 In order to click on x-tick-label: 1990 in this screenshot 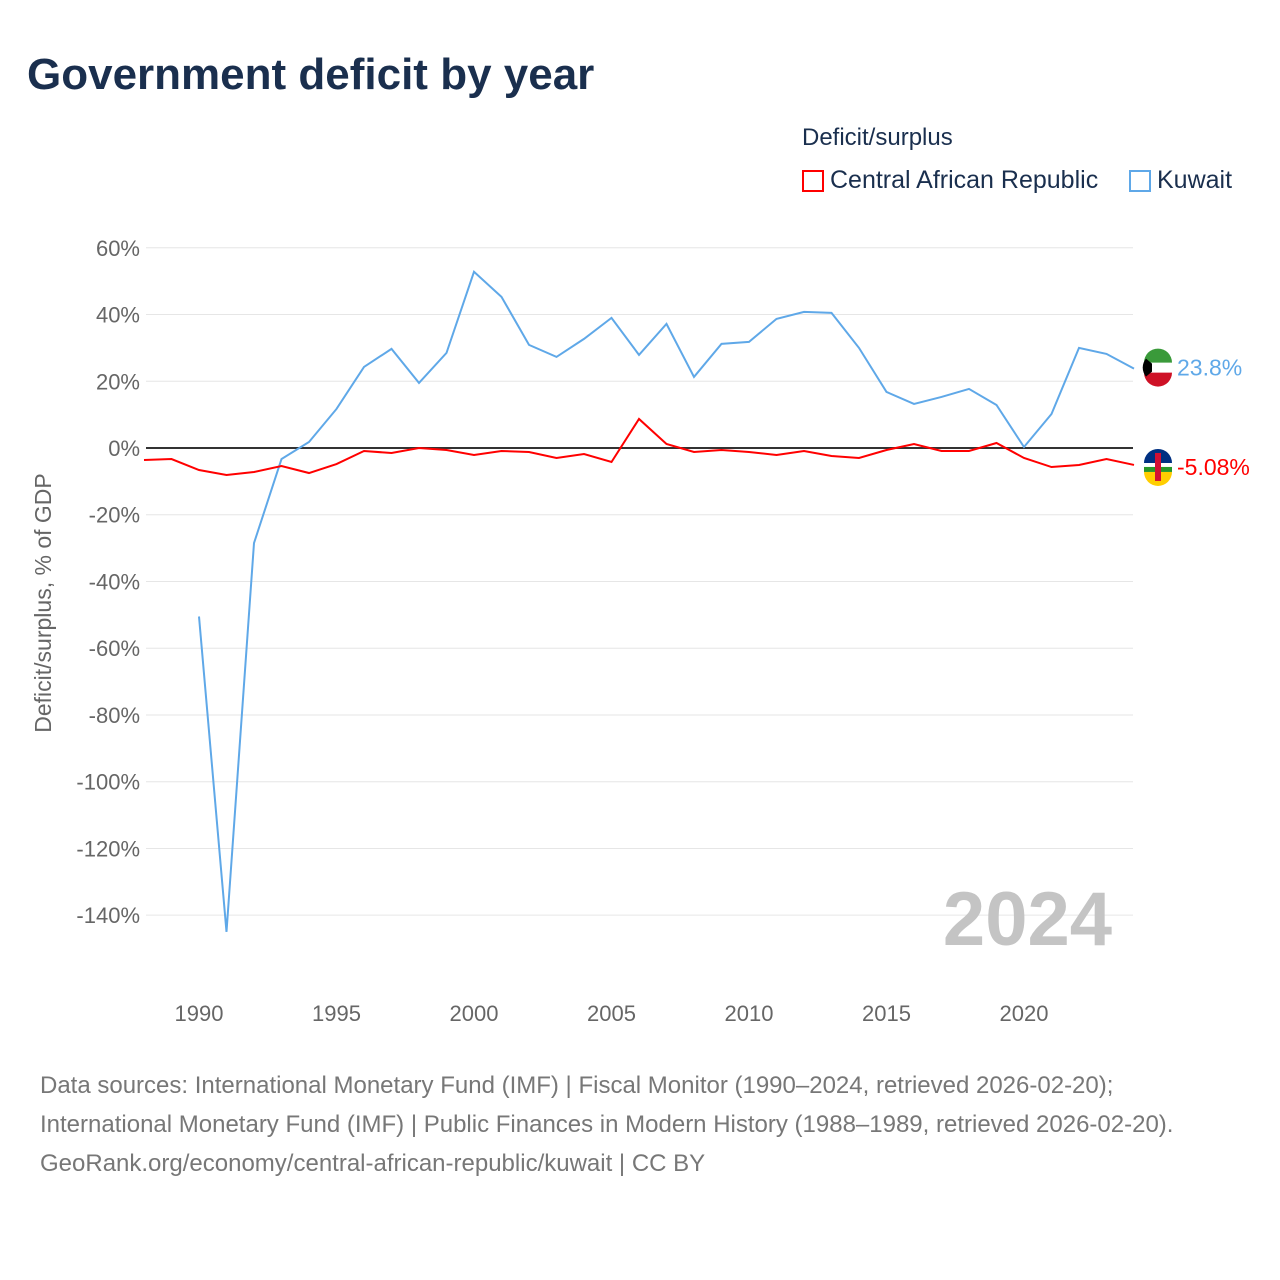, I will do `click(199, 1013)`.